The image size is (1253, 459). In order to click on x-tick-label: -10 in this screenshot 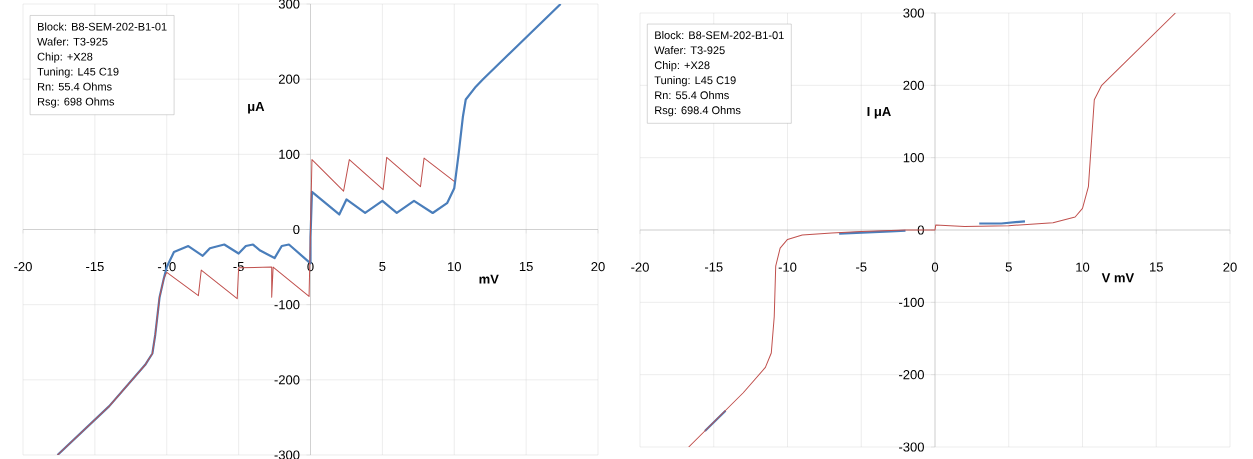, I will do `click(787, 267)`.